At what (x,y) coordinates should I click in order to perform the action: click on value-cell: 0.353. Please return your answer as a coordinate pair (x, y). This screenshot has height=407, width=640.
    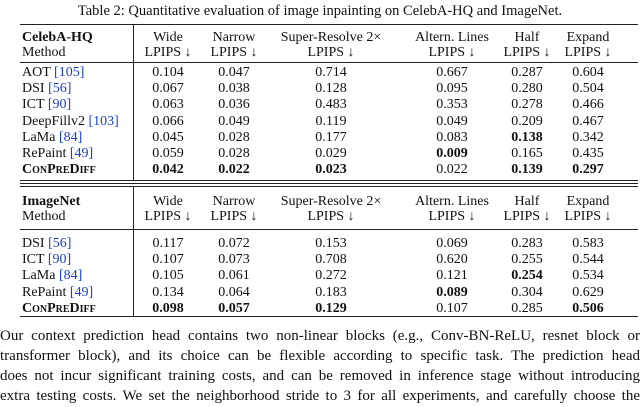
    Looking at the image, I should click on (452, 105).